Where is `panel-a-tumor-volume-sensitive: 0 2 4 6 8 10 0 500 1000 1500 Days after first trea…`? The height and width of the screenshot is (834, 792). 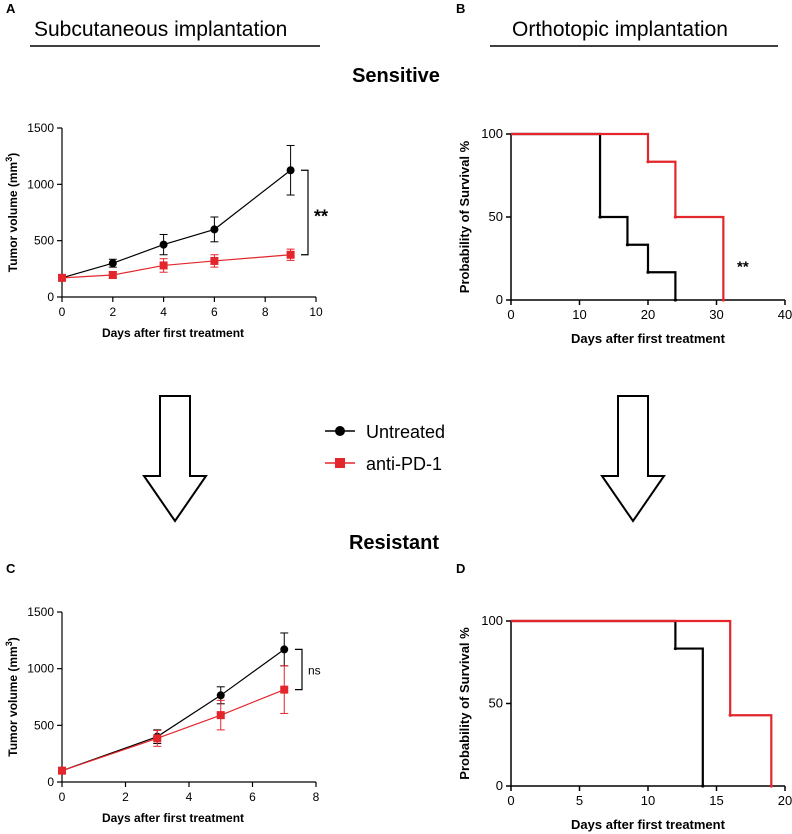 panel-a-tumor-volume-sensitive: 0 2 4 6 8 10 0 500 1000 1500 Days after first trea… is located at coordinates (166, 230).